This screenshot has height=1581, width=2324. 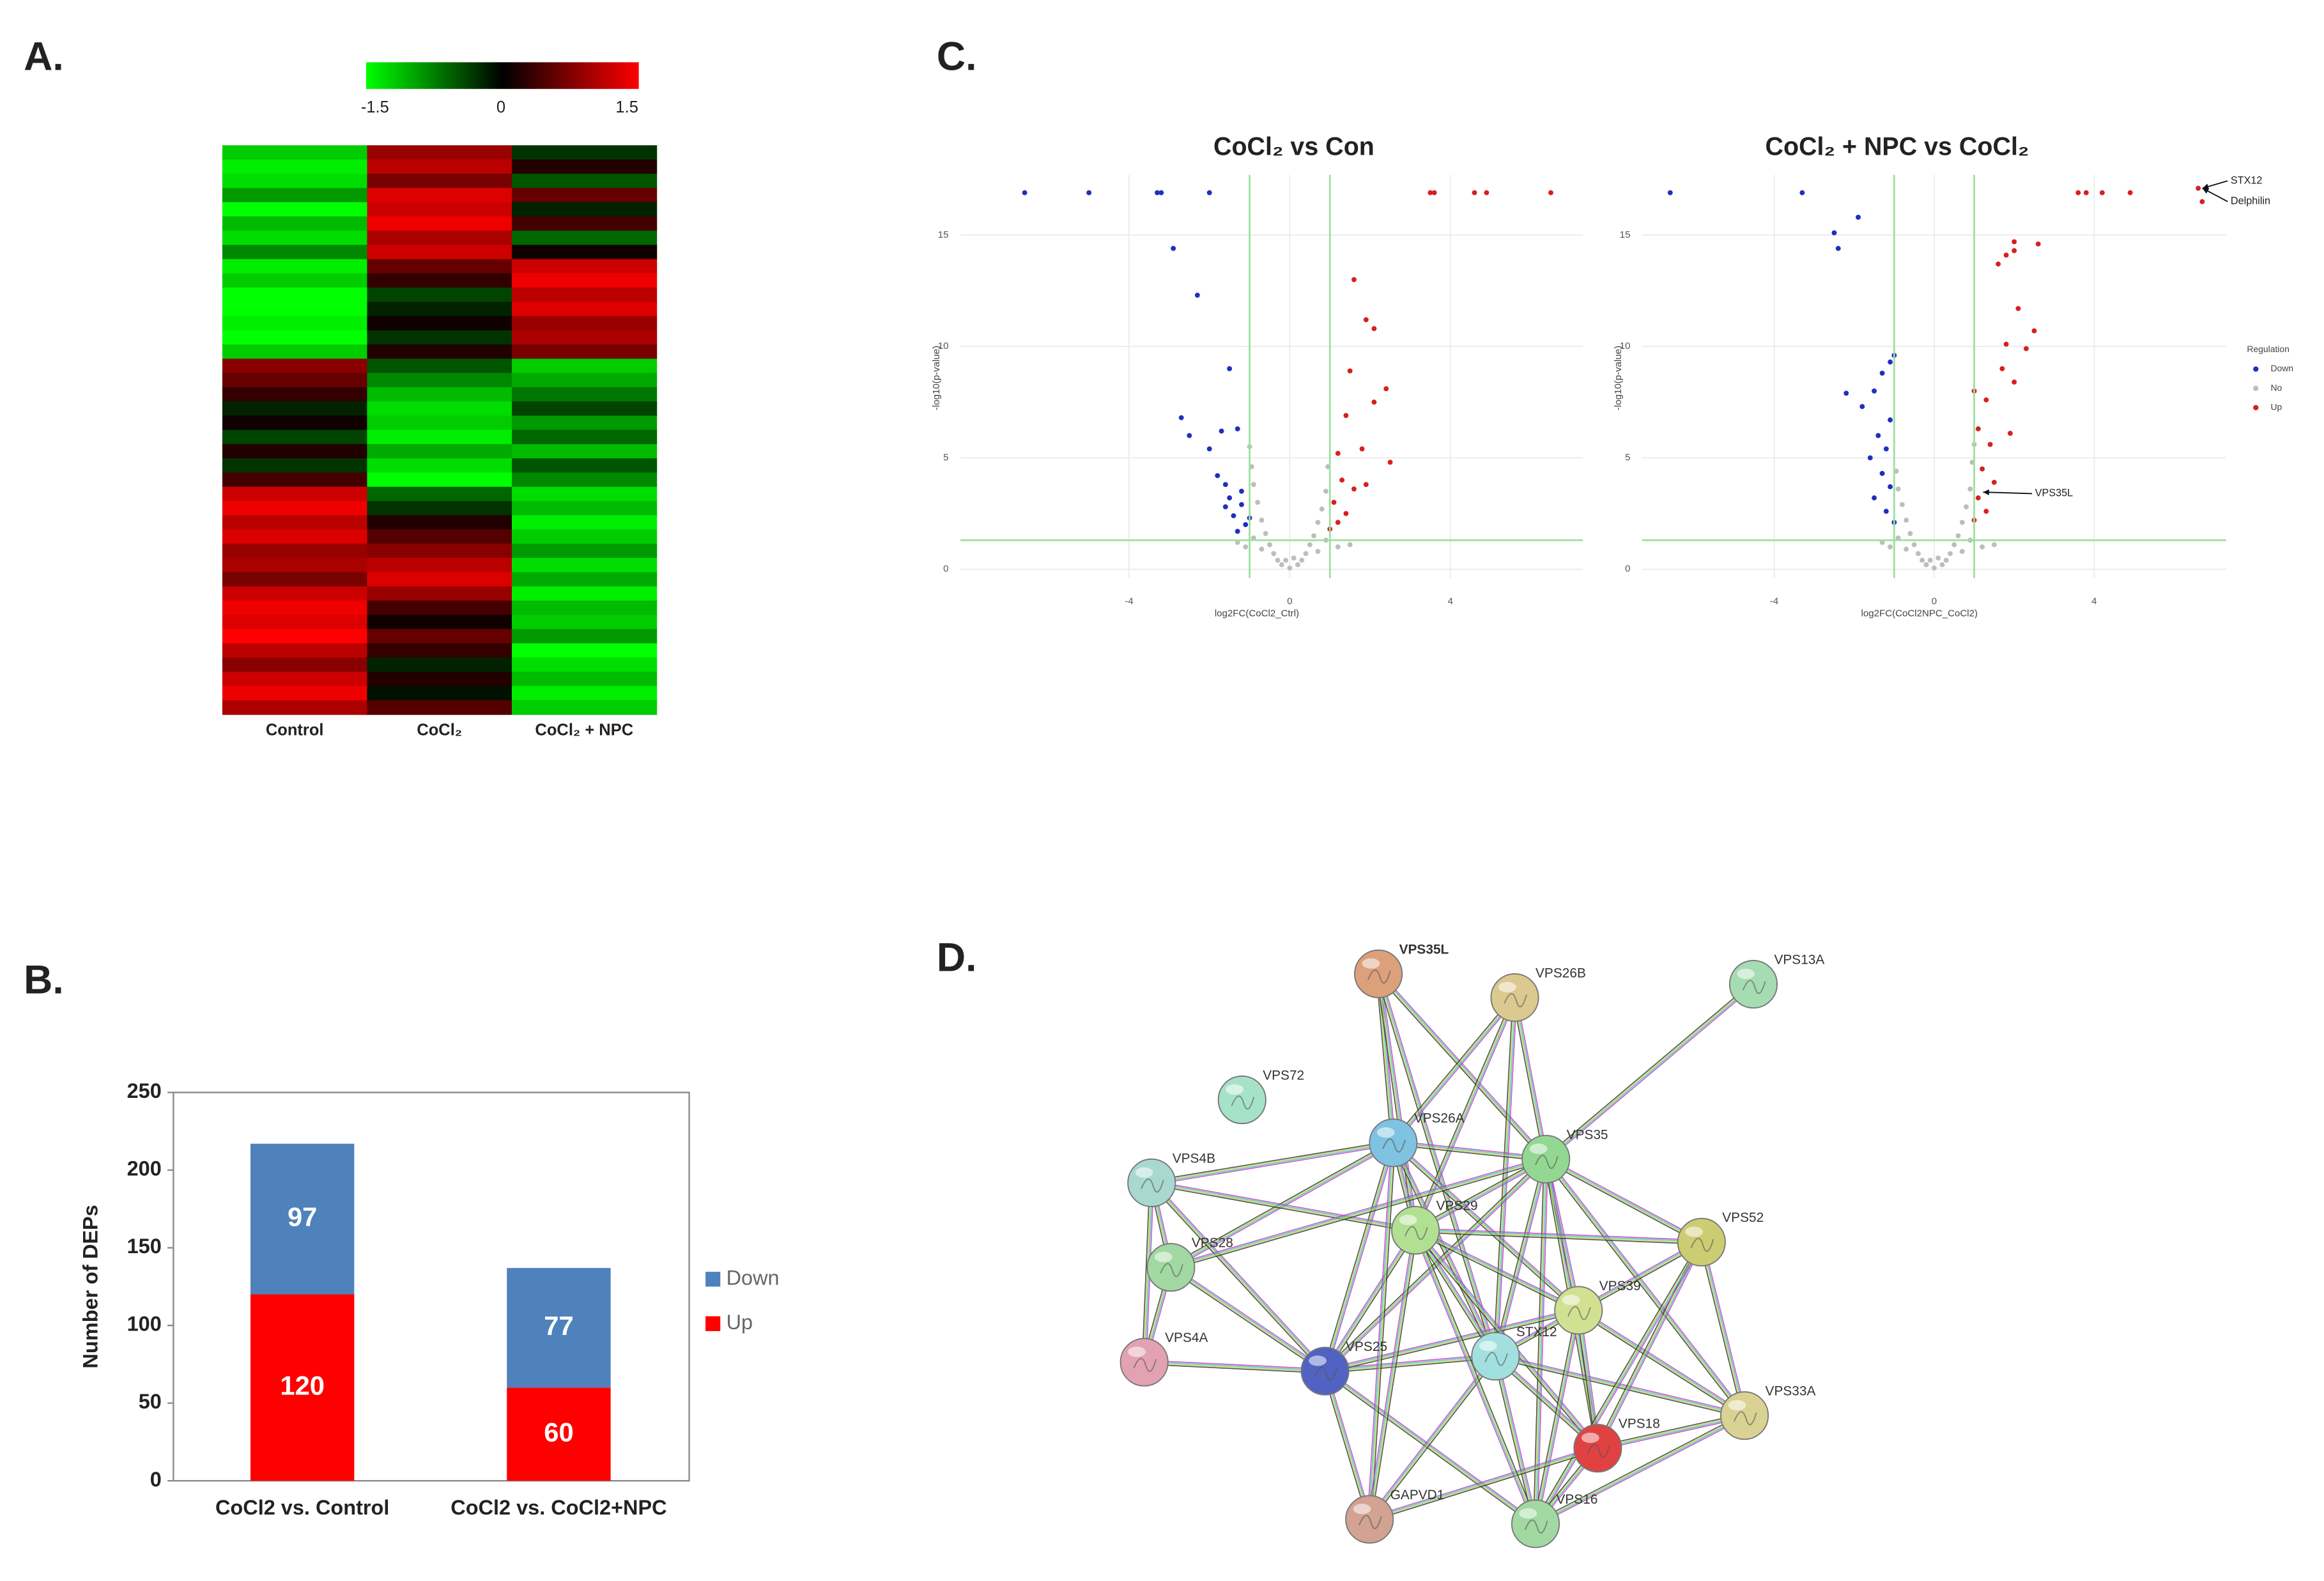 I want to click on node-highlight, so click(x=1144, y=1173).